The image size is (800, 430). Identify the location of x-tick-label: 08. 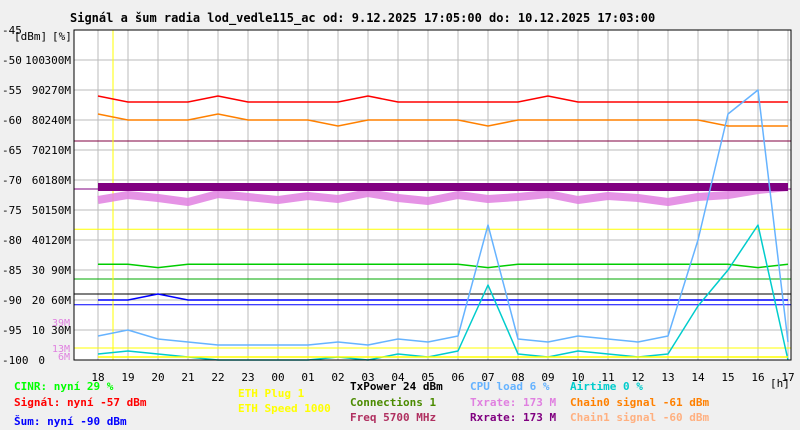
(517, 377).